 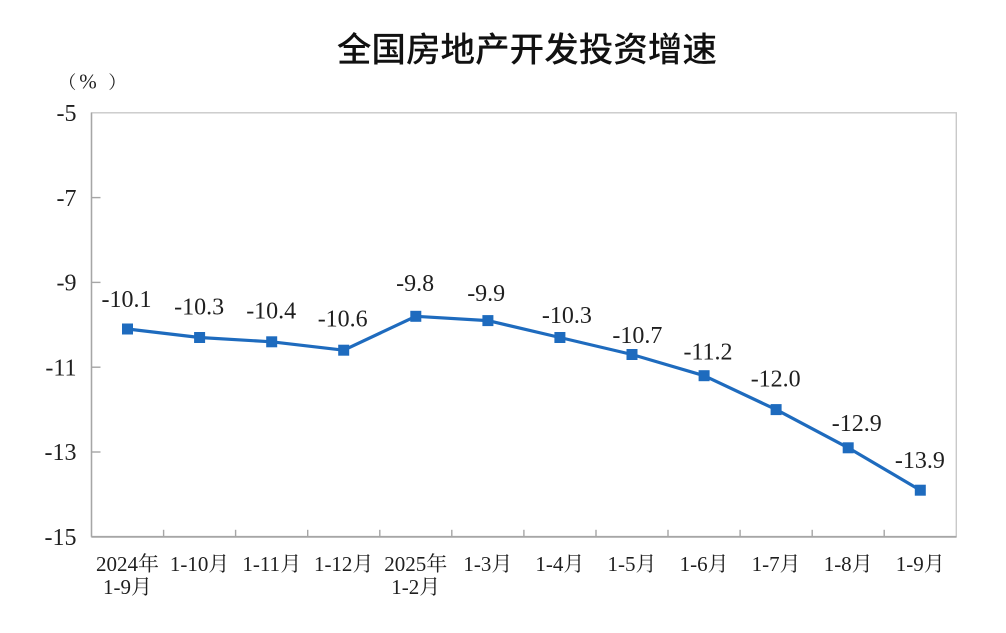 What do you see at coordinates (60, 368) in the screenshot?
I see `svg-text: -11` at bounding box center [60, 368].